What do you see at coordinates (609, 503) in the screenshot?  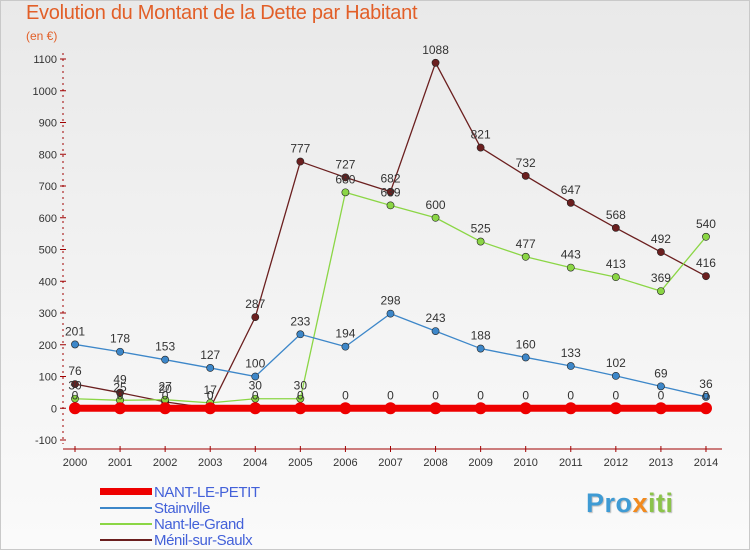 I see `logo-part: Pro` at bounding box center [609, 503].